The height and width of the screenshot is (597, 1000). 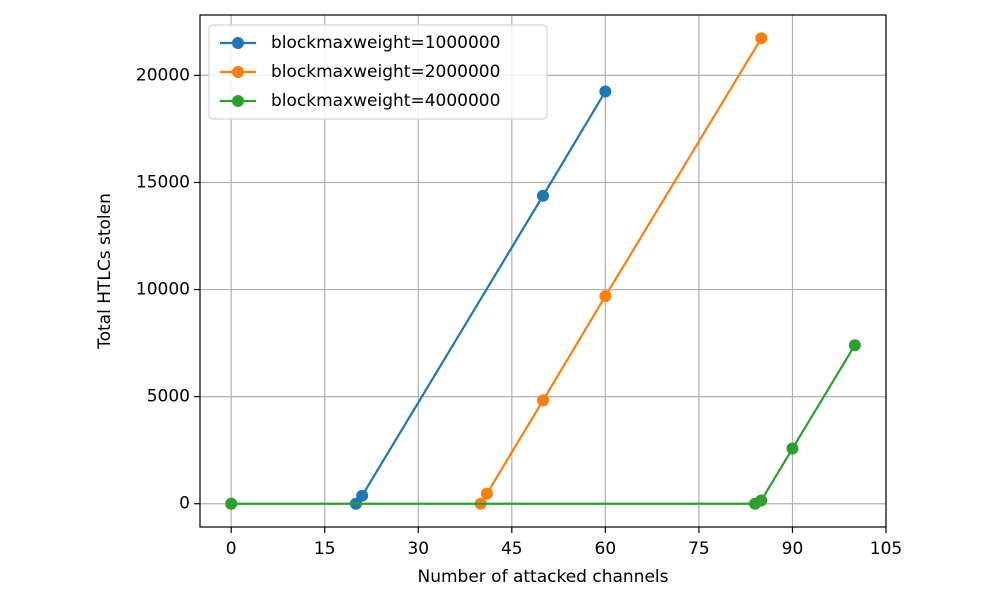 I want to click on x-tick-label: 15, so click(x=325, y=549).